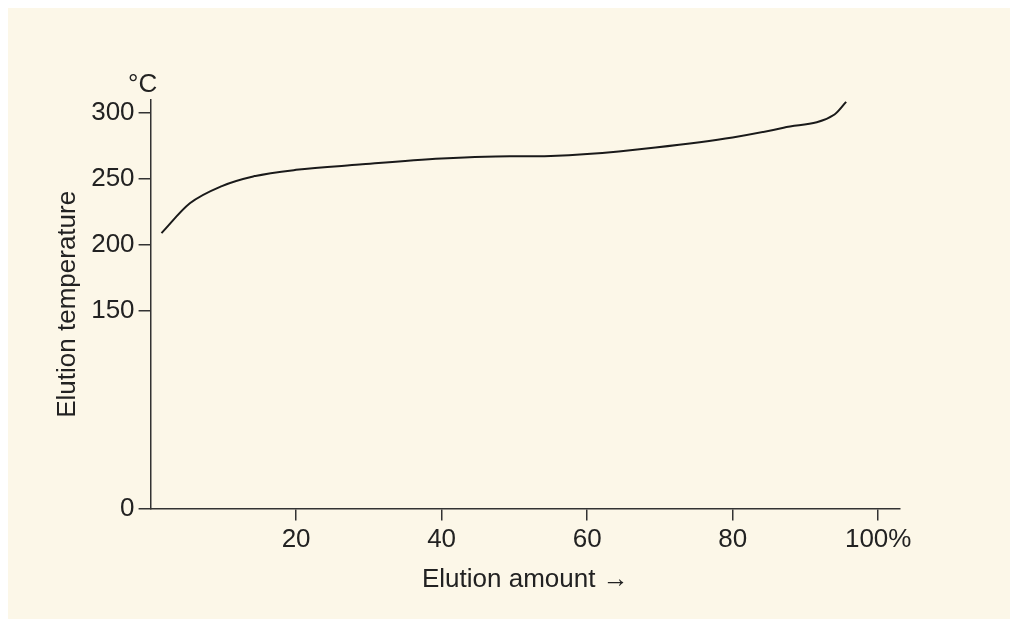  What do you see at coordinates (442, 538) in the screenshot?
I see `x-tick-label: 40` at bounding box center [442, 538].